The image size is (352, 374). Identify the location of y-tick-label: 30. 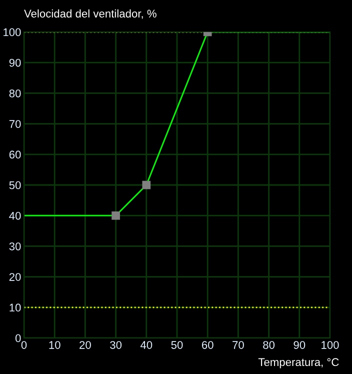
(15, 246).